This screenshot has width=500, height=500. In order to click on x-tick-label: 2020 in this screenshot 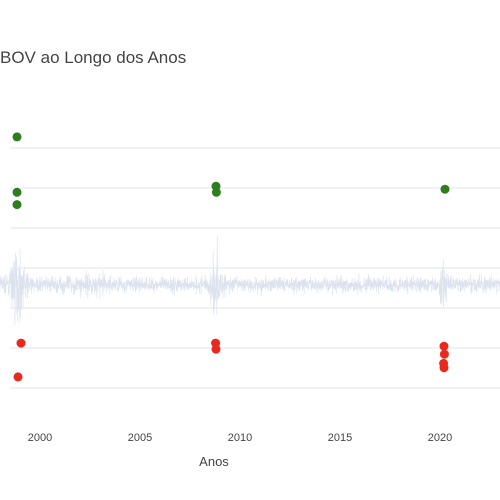, I will do `click(440, 438)`.